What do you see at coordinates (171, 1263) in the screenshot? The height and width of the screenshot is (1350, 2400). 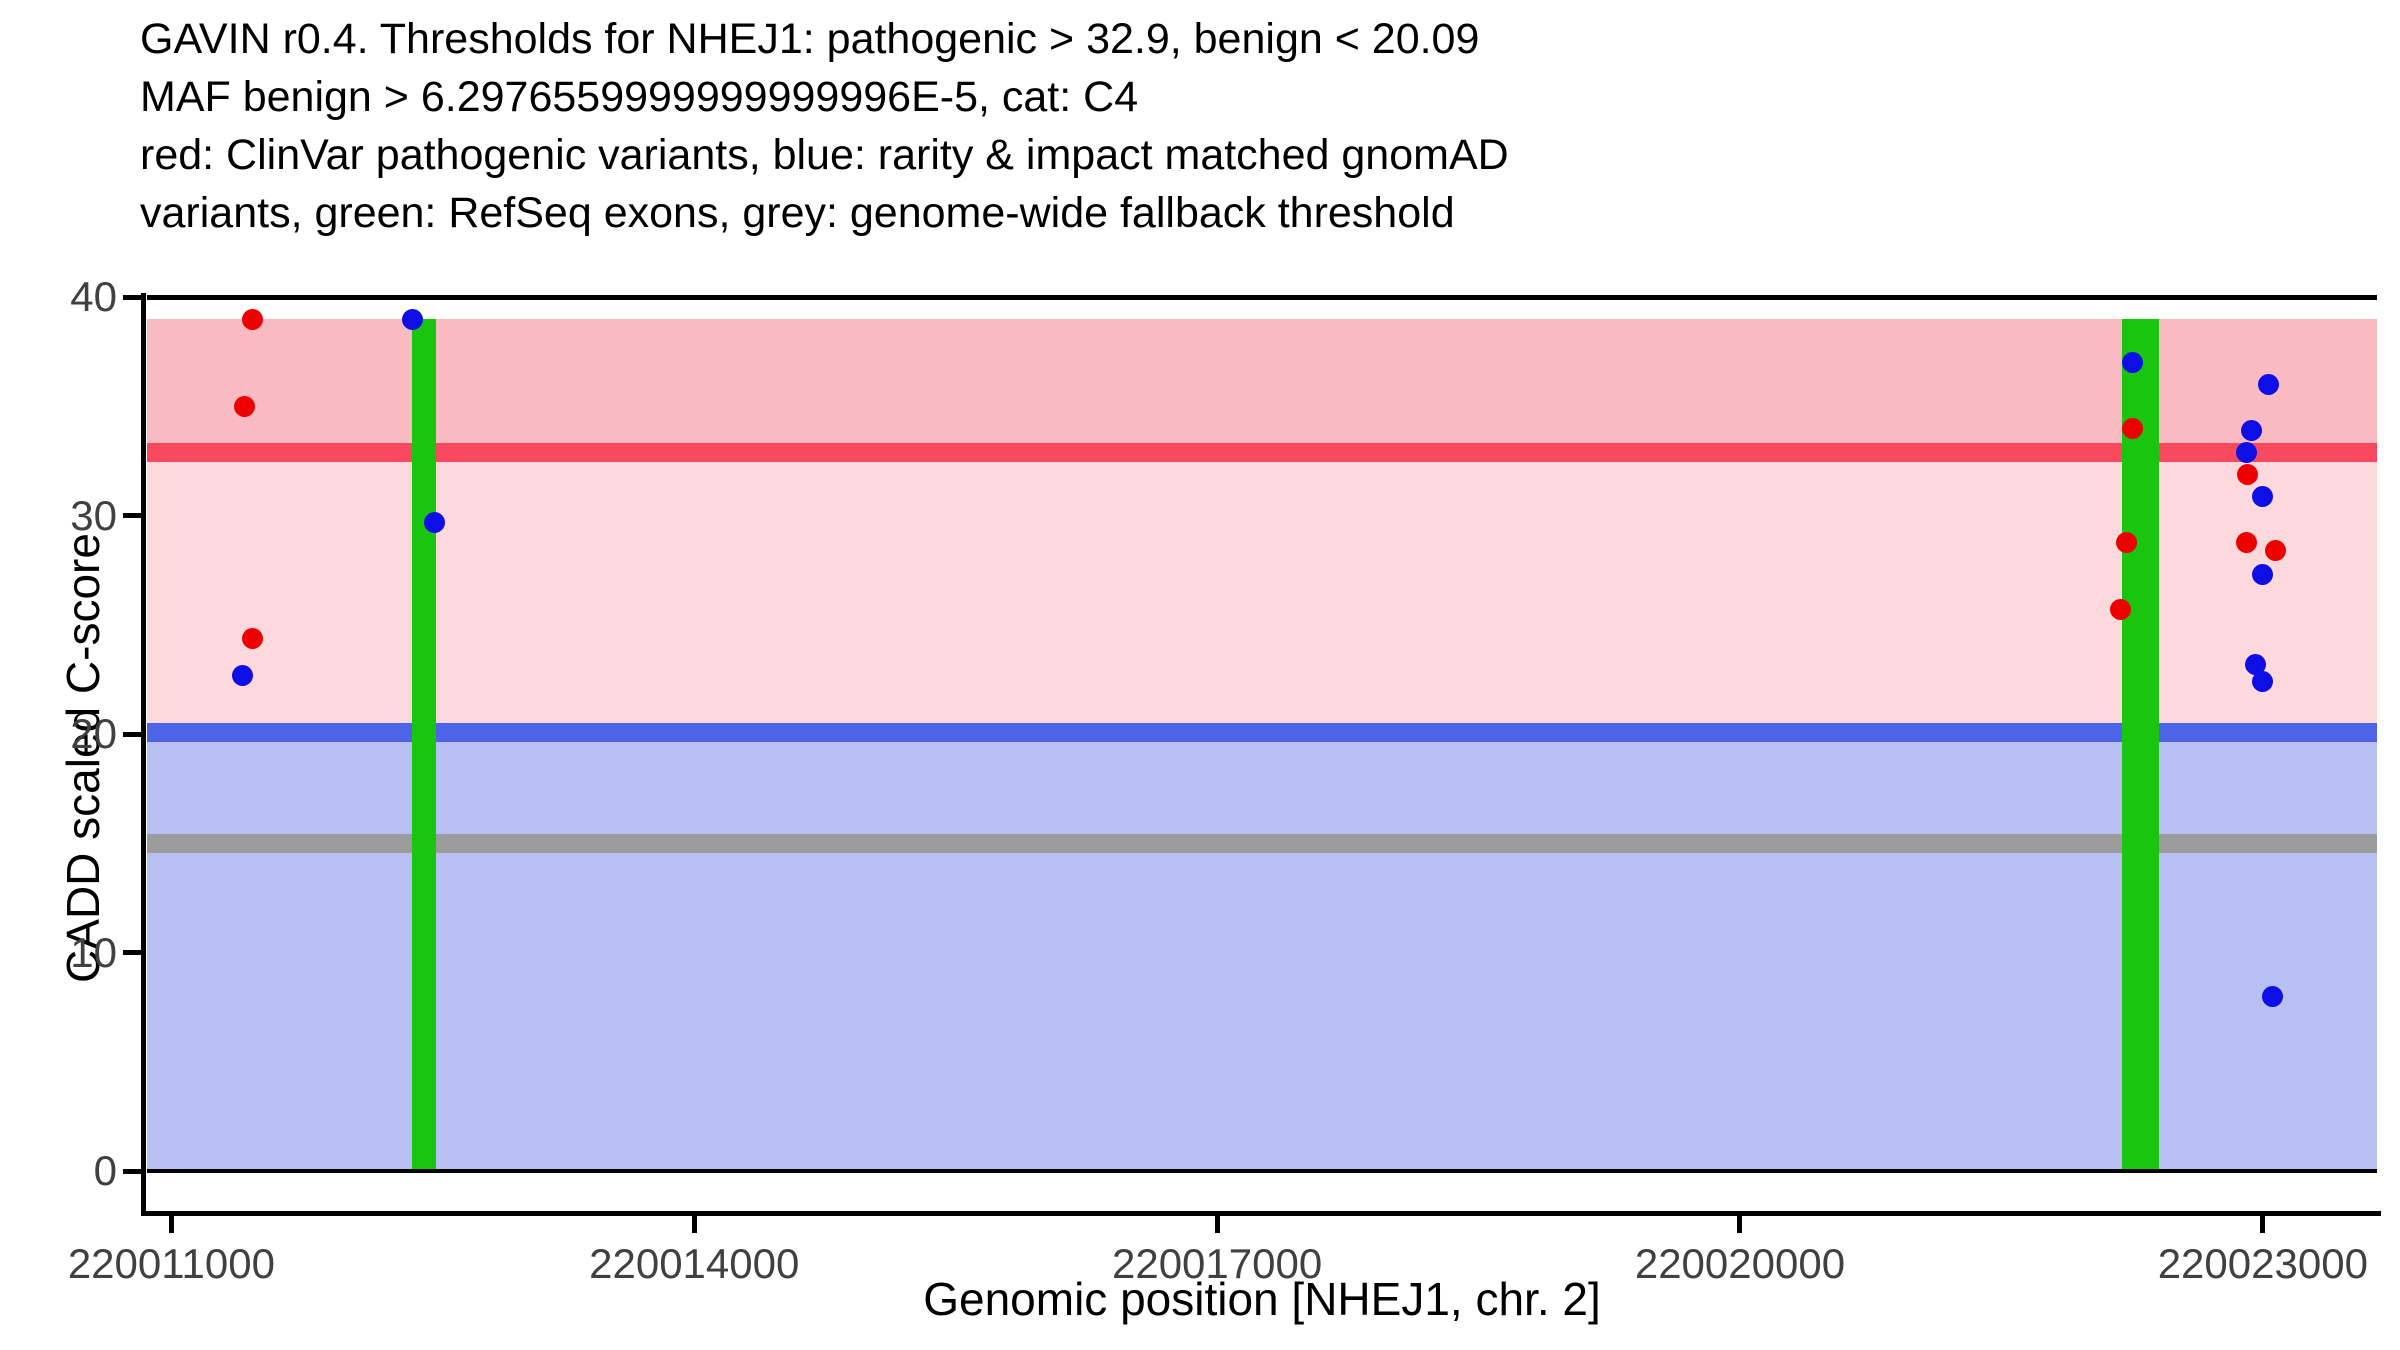 I see `x-tick-label: 220011000` at bounding box center [171, 1263].